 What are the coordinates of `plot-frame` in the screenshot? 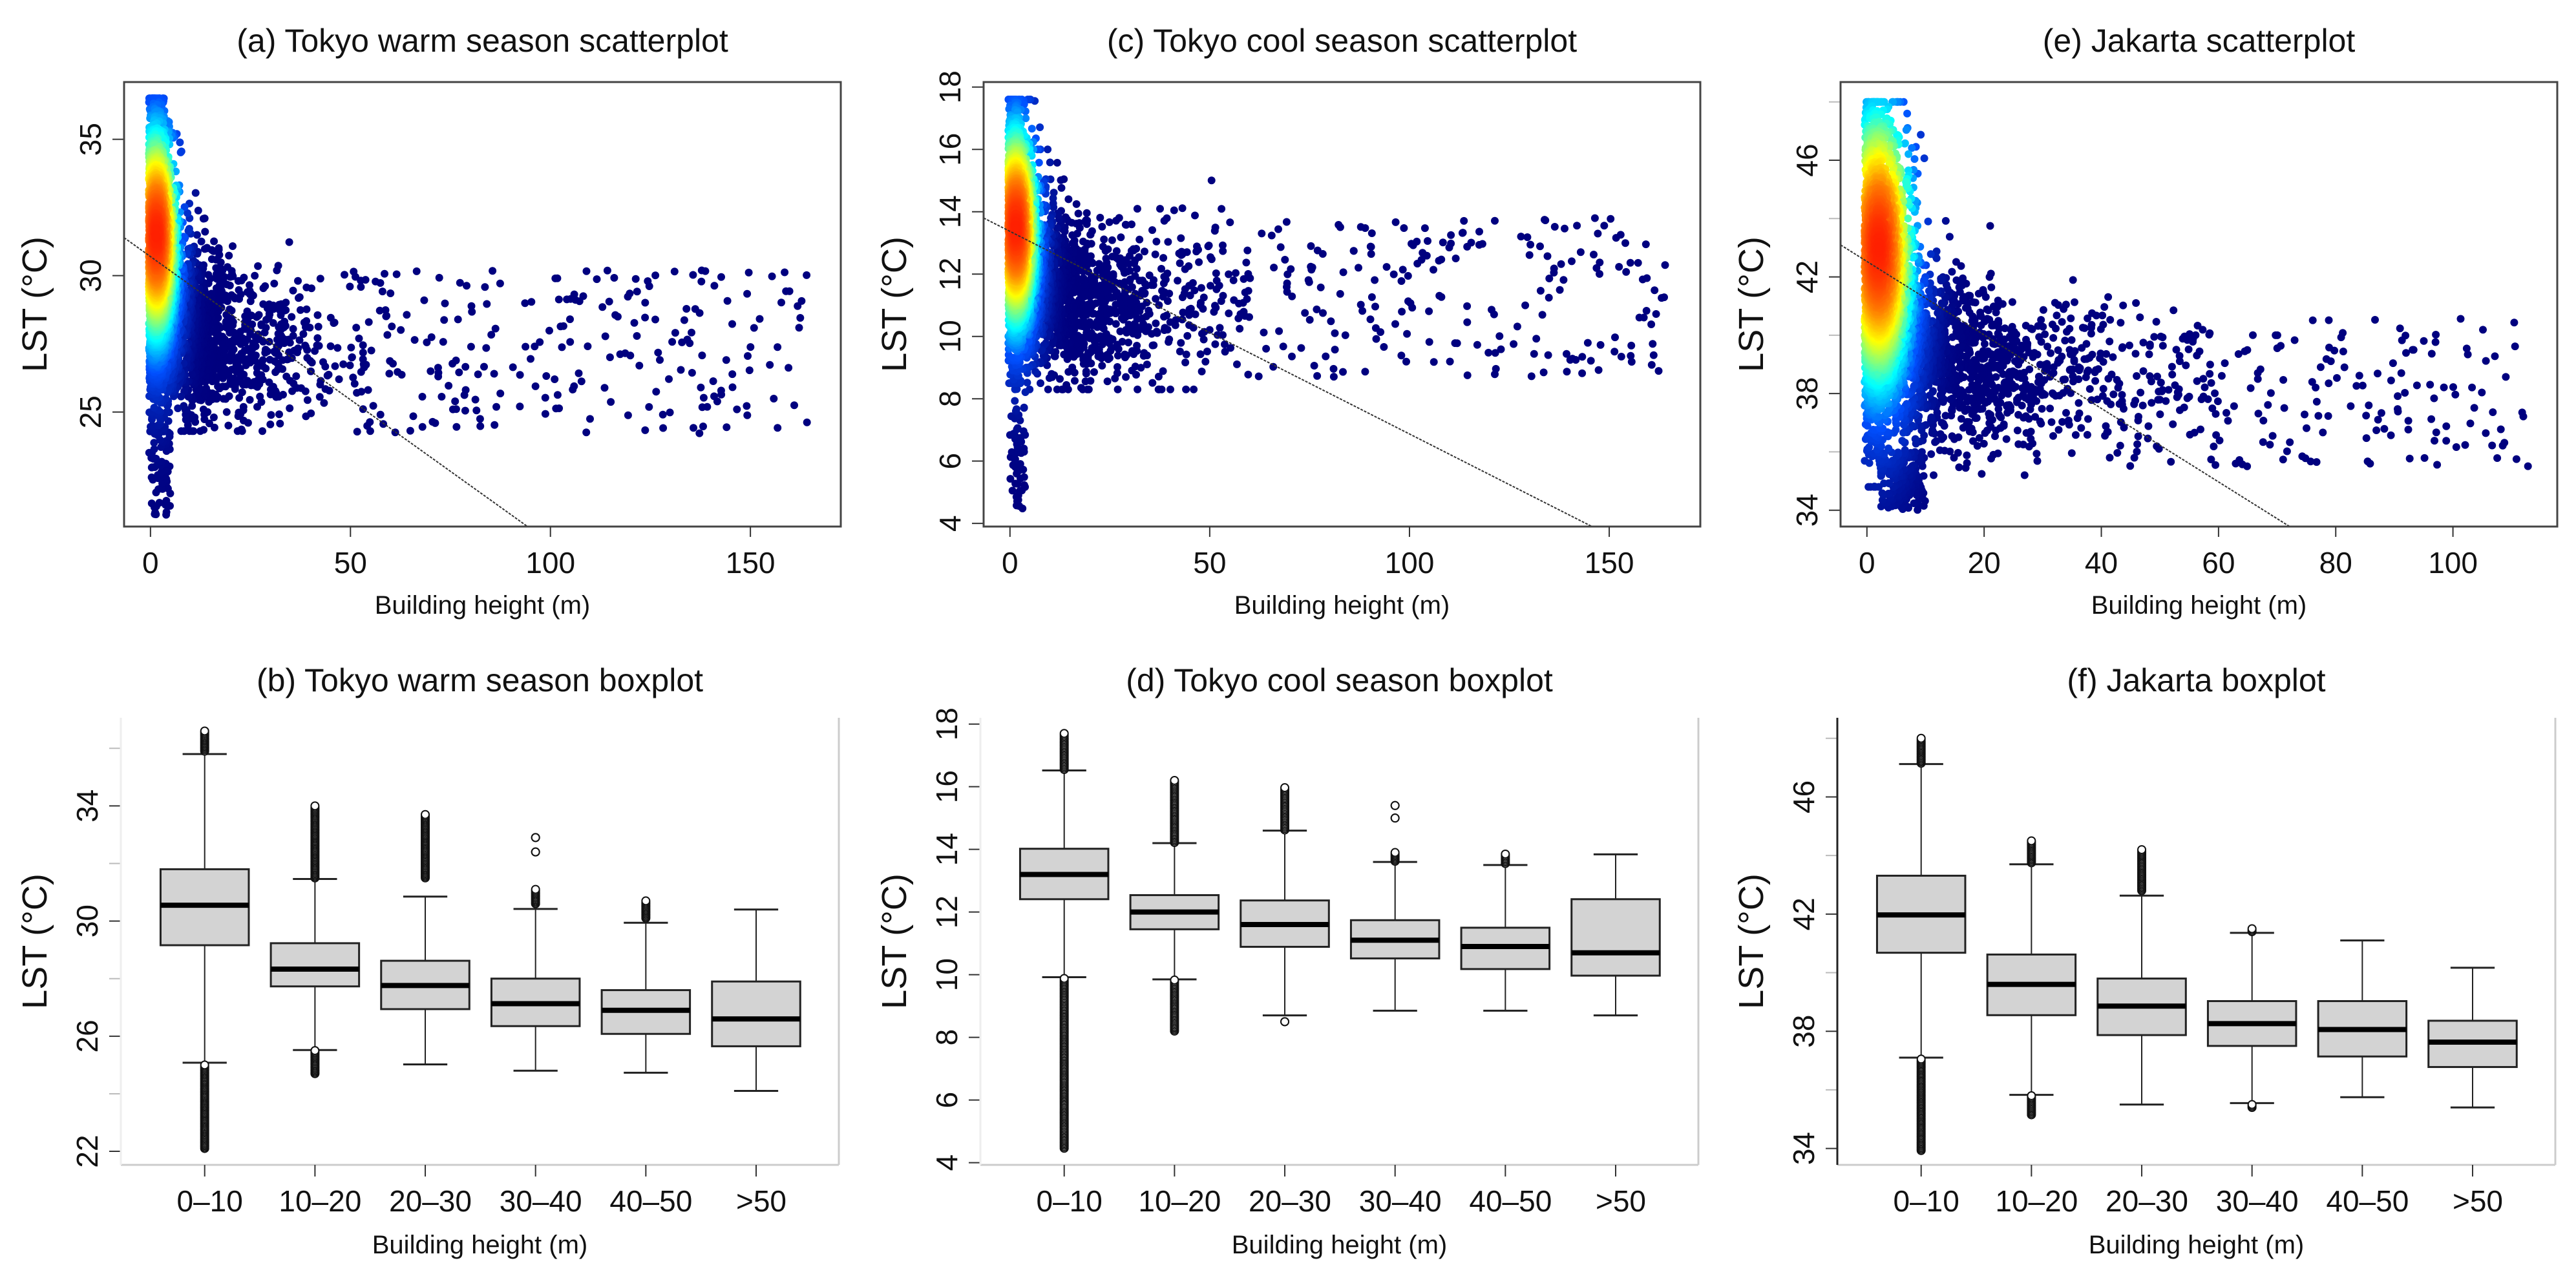 It's located at (482, 304).